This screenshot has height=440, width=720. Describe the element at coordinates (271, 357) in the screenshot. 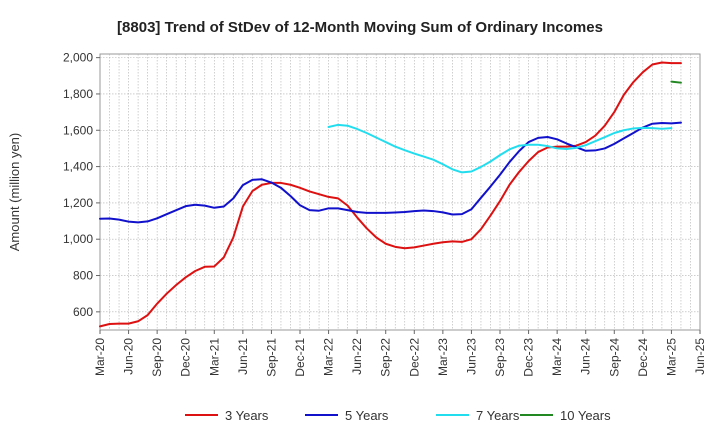

I see `x-tick-label: Sep-21` at that location.